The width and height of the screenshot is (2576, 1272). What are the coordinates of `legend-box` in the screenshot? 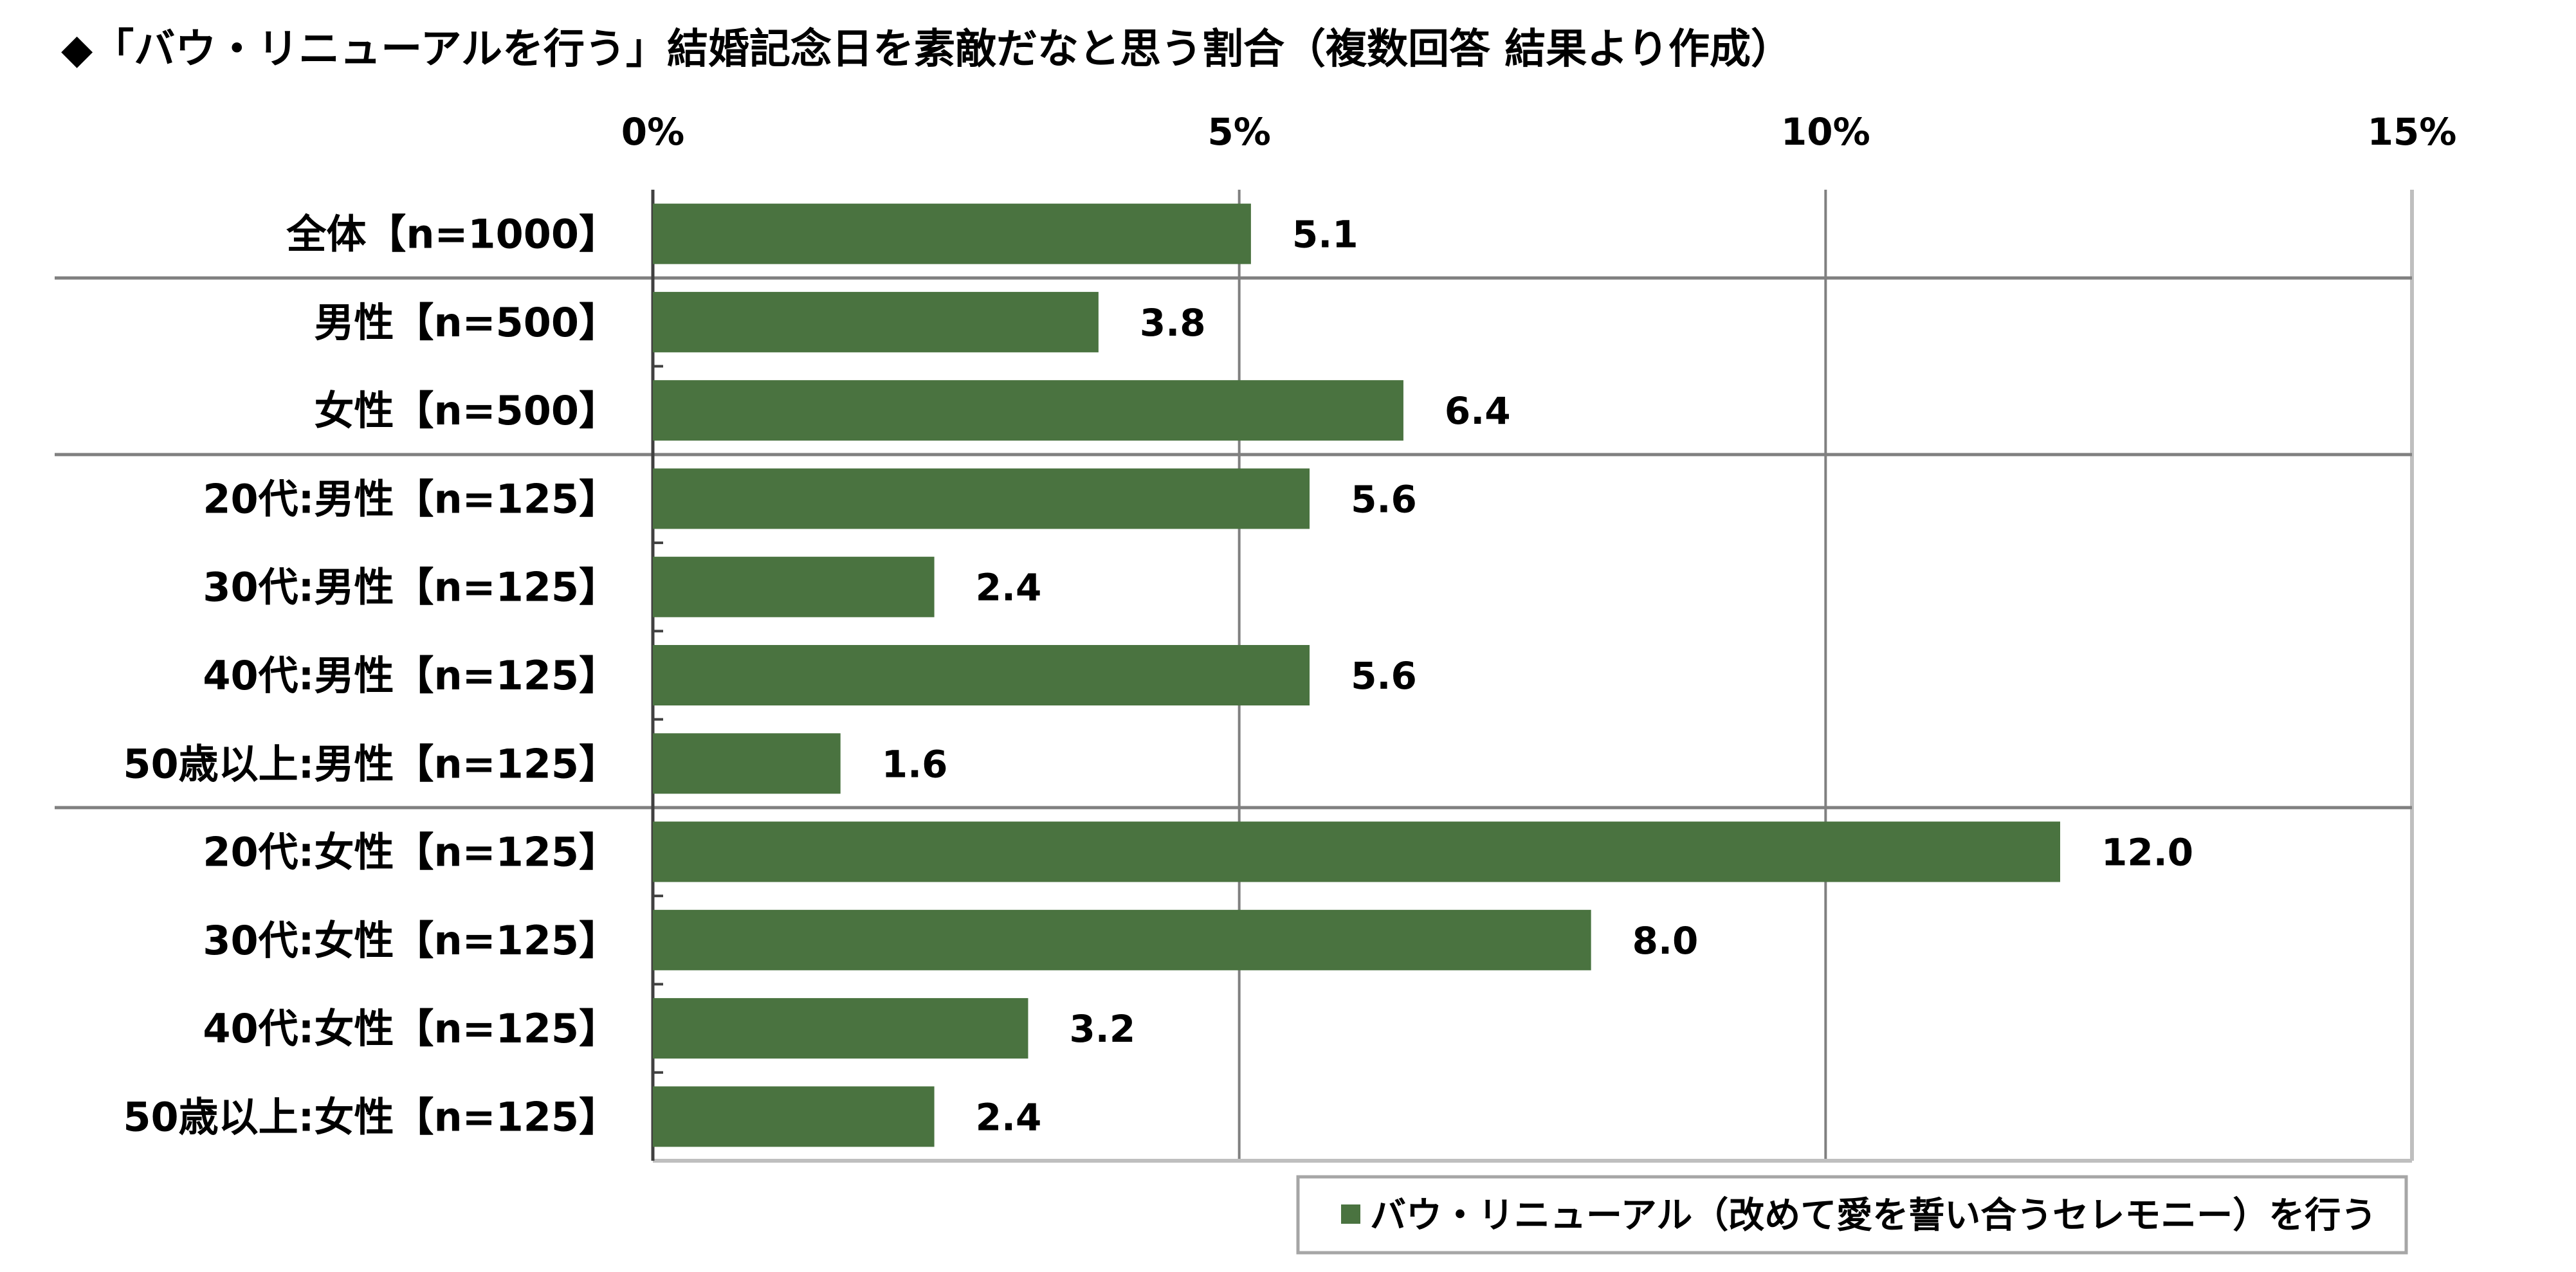 It's located at (1852, 1215).